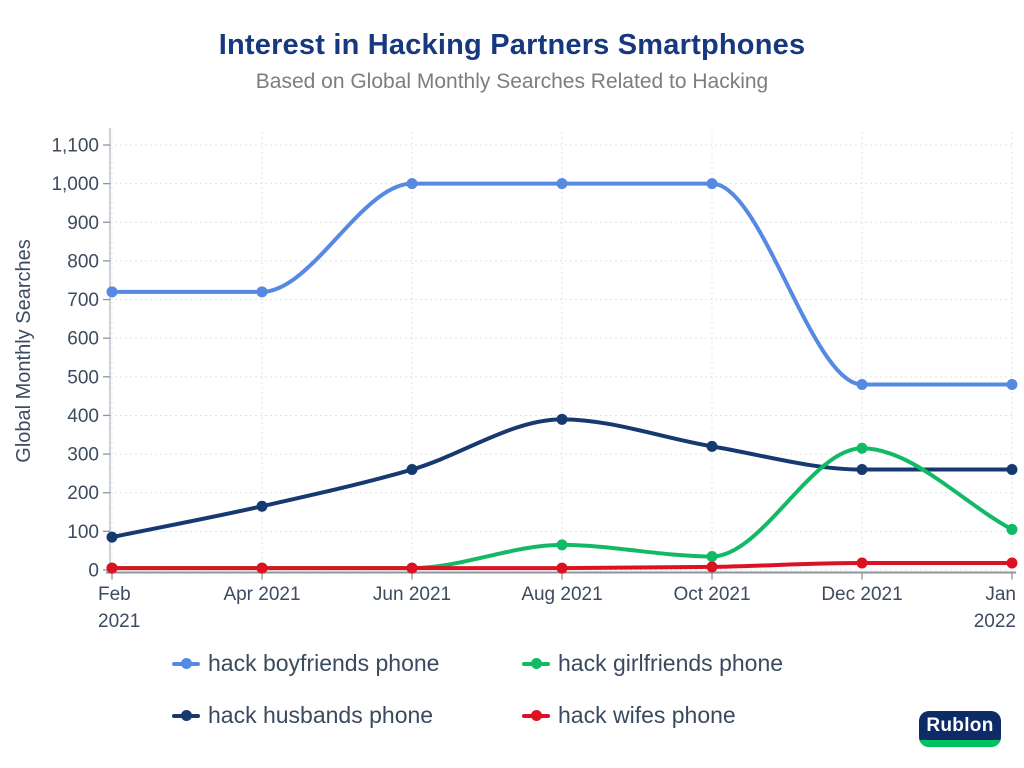 The image size is (1024, 768). I want to click on y-tick-label: 1,100, so click(75, 146).